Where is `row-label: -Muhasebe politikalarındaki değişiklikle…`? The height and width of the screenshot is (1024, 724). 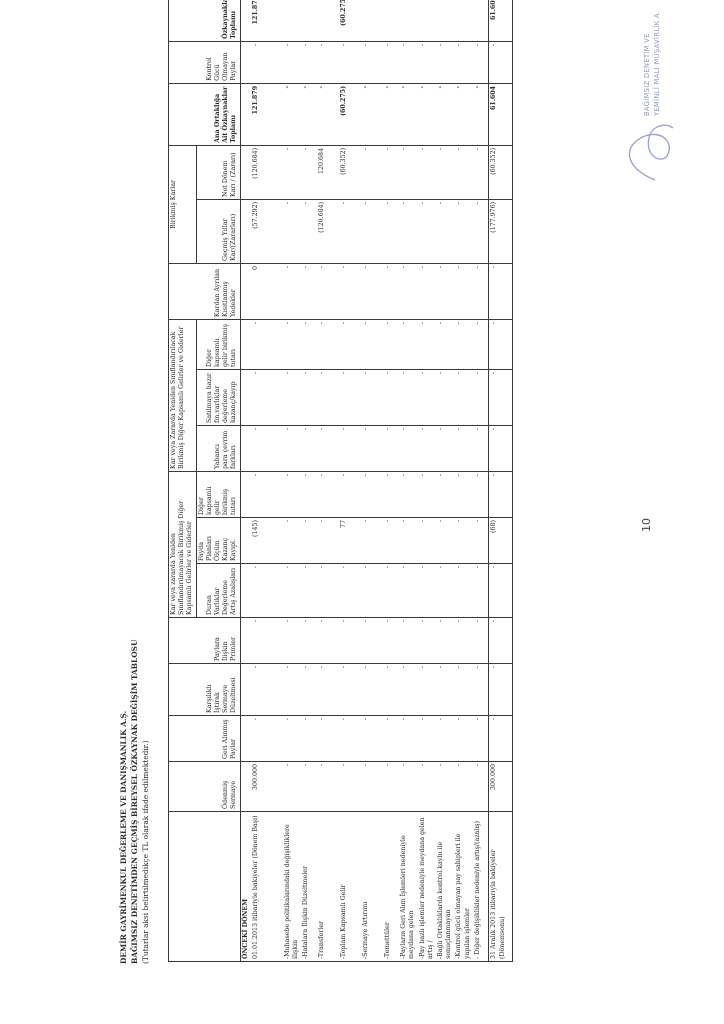
row-label: -Muhasebe politikalarındaki değişiklikle… is located at coordinates (292, 886).